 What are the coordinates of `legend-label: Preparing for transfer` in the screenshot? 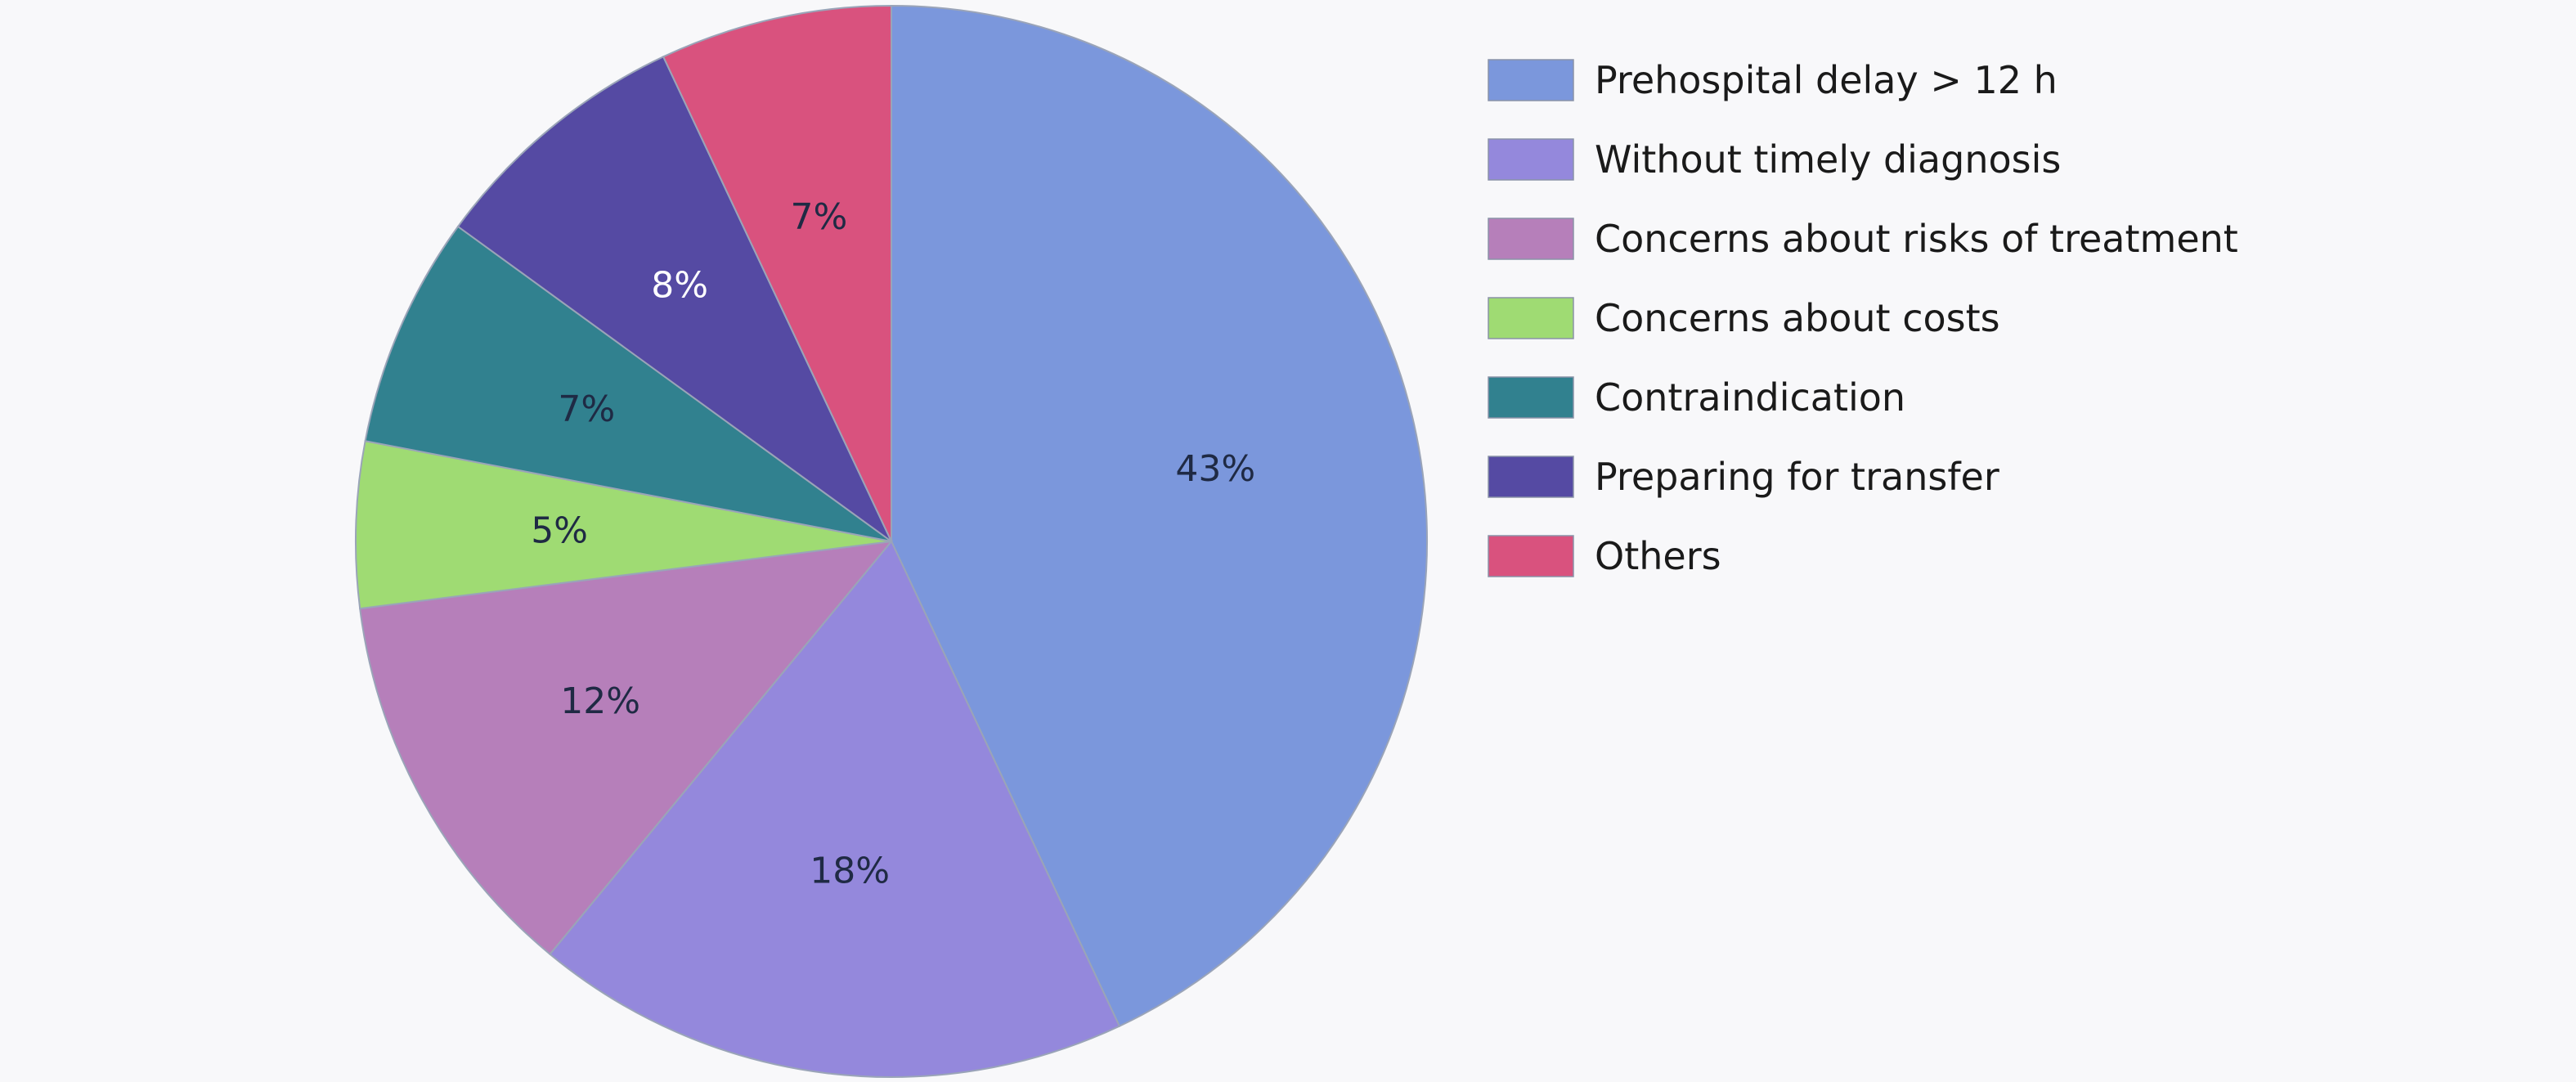 It's located at (1797, 477).